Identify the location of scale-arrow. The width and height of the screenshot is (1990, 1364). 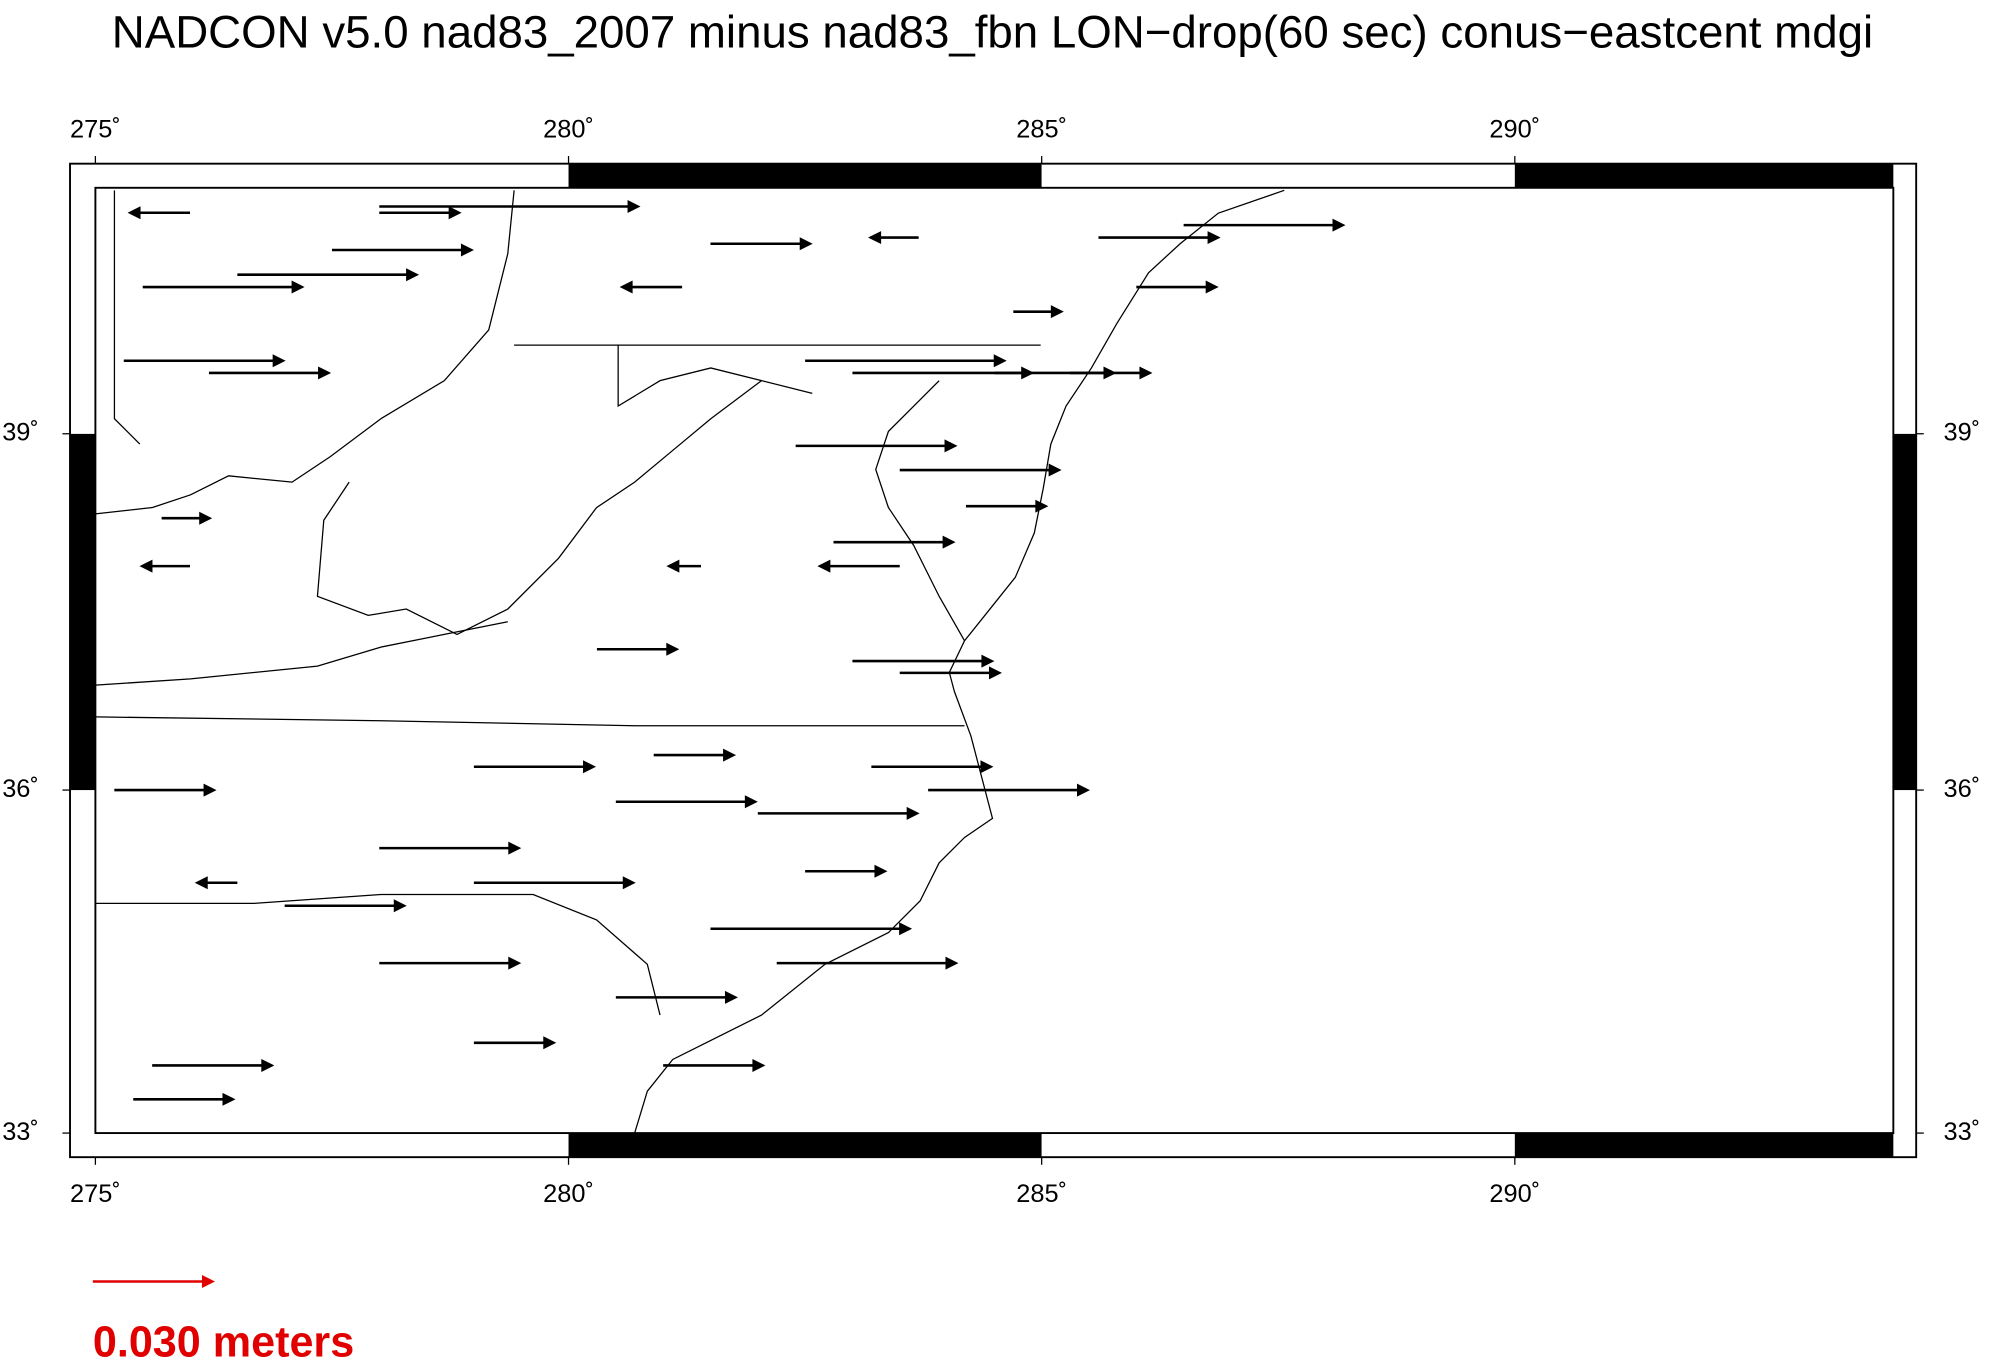
(153, 1282).